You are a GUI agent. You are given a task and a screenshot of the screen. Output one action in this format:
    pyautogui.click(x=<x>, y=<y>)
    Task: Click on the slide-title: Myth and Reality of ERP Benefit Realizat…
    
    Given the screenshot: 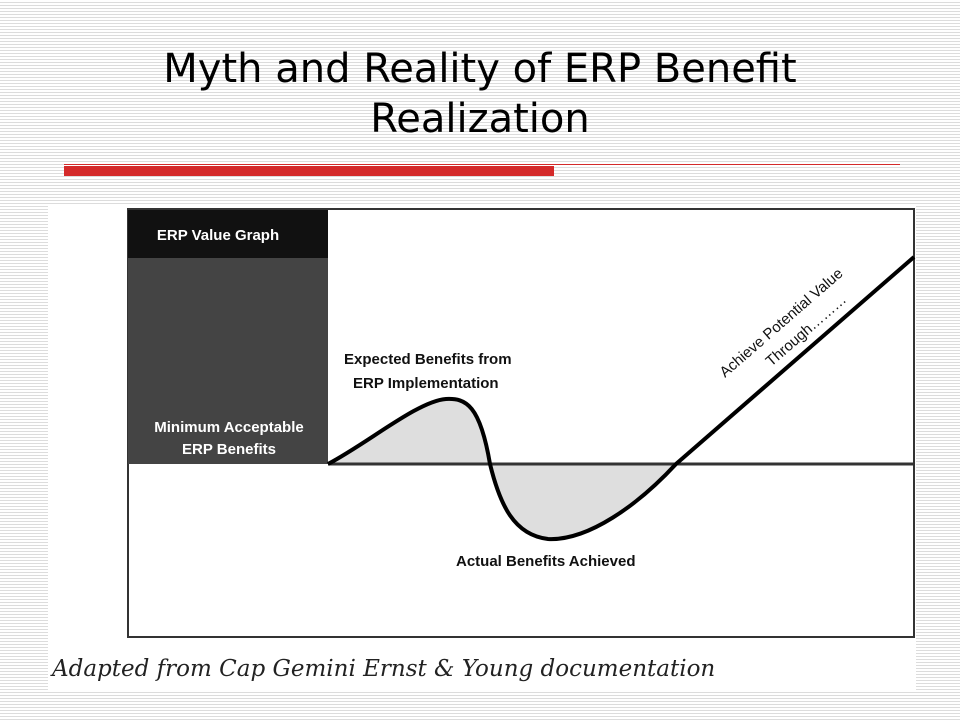 What is the action you would take?
    pyautogui.click(x=480, y=94)
    